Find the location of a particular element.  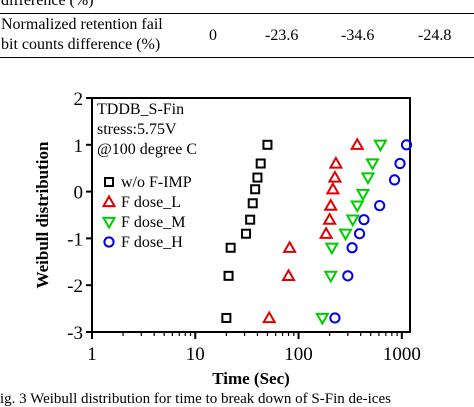

row2-value-2: -23.6 is located at coordinates (282, 35).